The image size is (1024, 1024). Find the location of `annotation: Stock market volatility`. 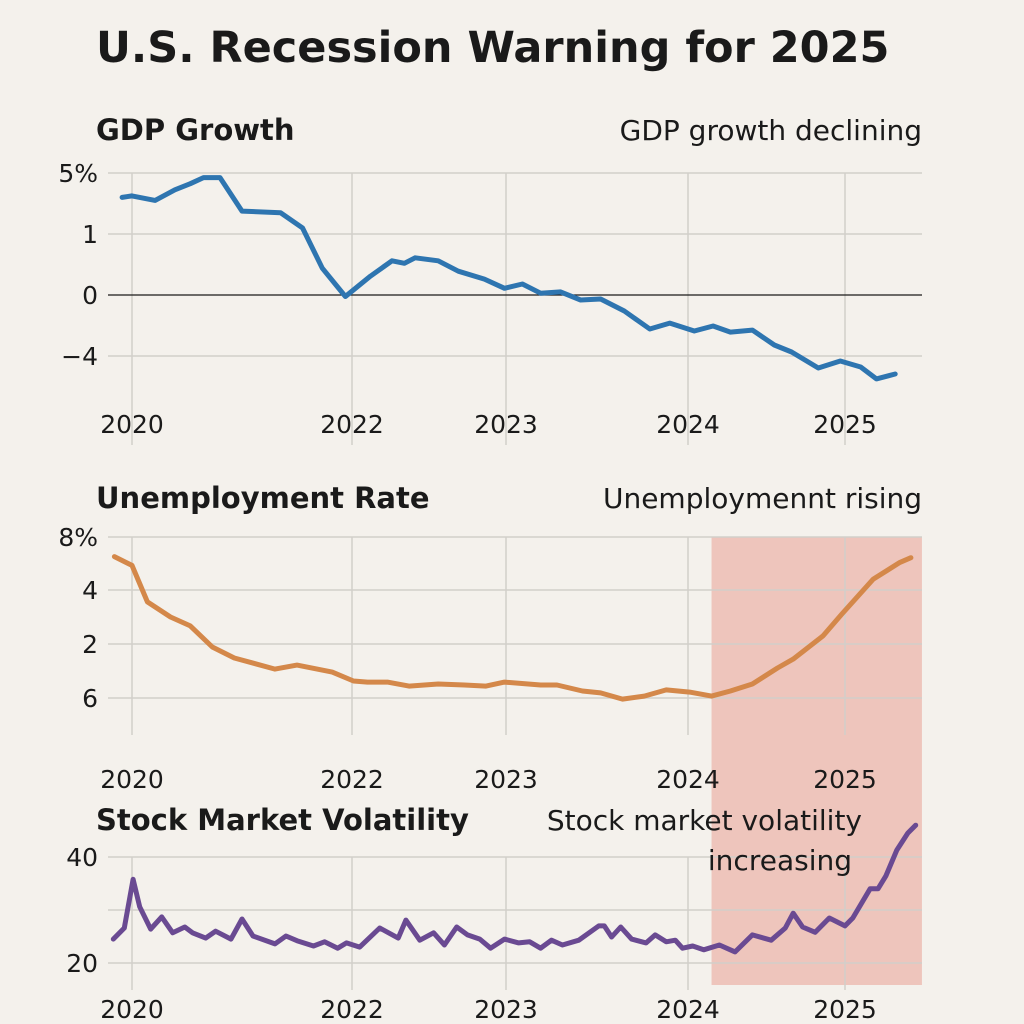

annotation: Stock market volatility is located at coordinates (704, 820).